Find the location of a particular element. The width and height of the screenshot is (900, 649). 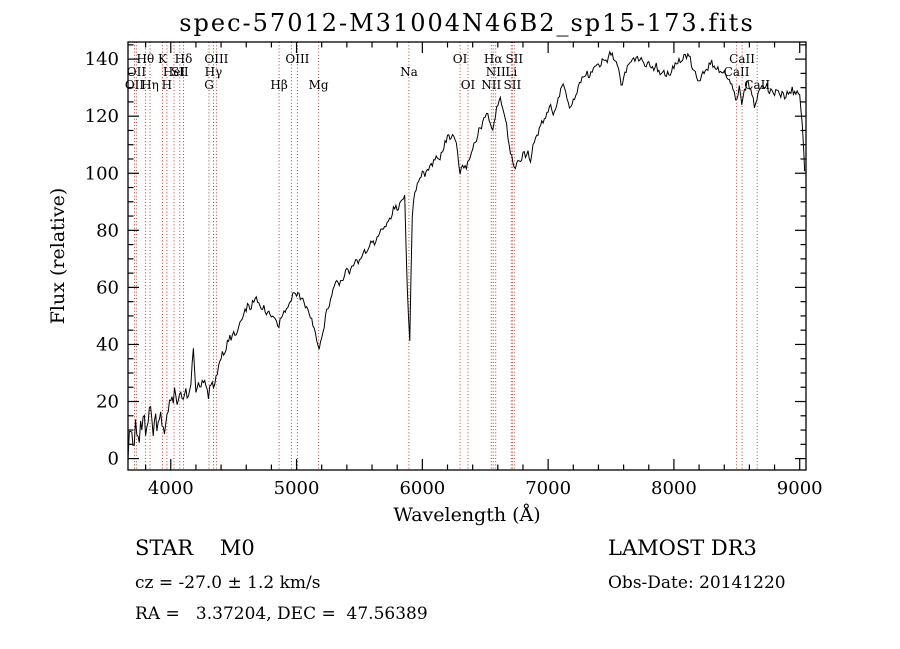

x-tick-label: 4000 is located at coordinates (171, 488).